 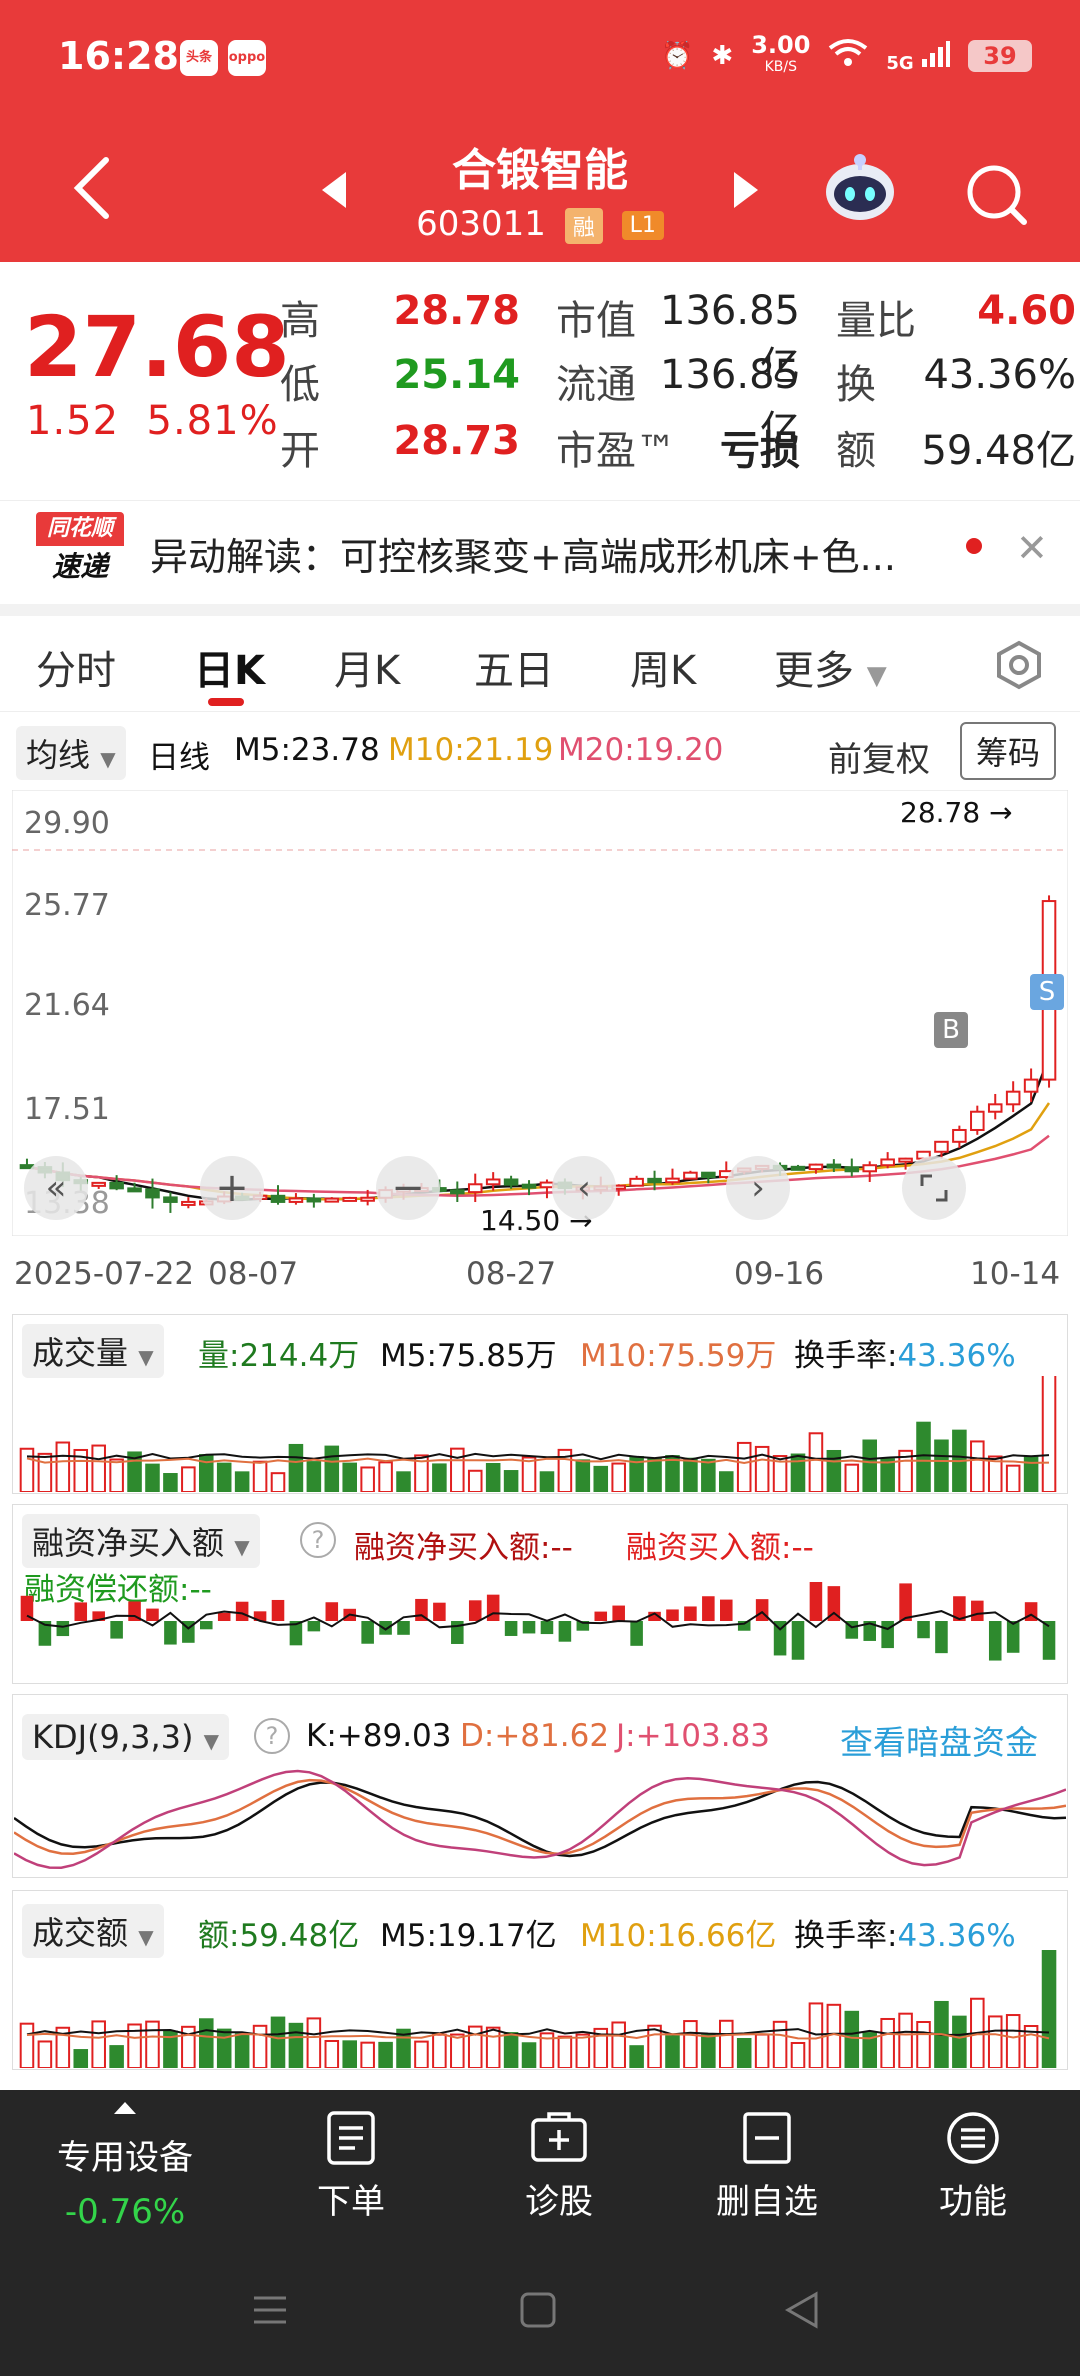 I want to click on margin-tag: 融, so click(x=583, y=225).